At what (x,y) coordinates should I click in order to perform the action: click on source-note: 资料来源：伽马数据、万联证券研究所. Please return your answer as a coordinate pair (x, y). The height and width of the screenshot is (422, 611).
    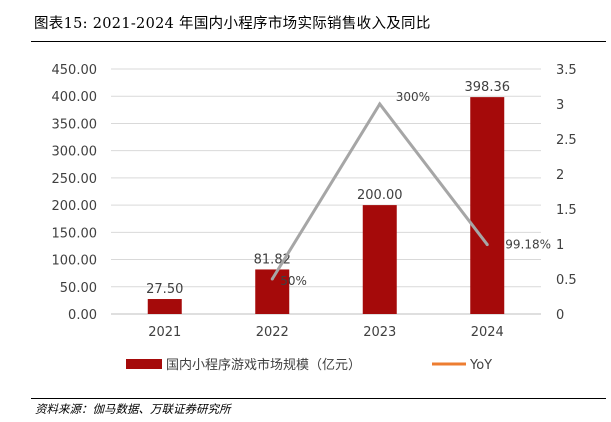
    Looking at the image, I should click on (133, 409).